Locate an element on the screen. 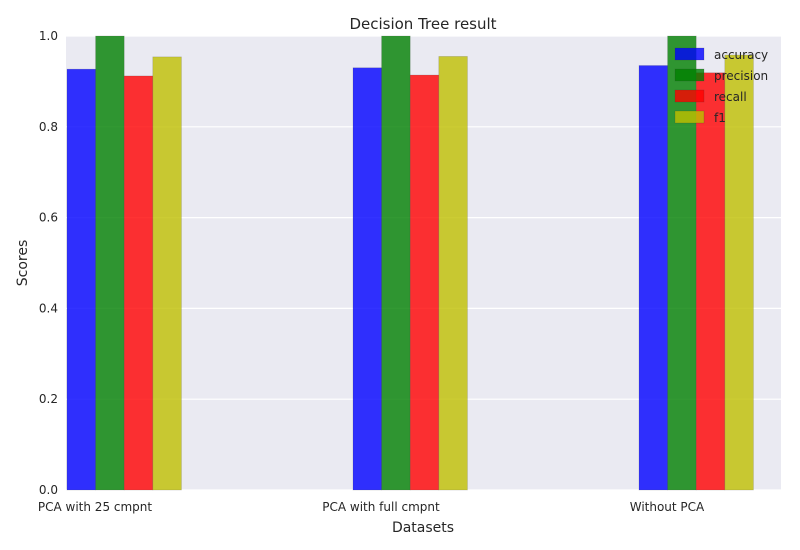 This screenshot has height=550, width=800. legend-swatch-f1 is located at coordinates (689, 117).